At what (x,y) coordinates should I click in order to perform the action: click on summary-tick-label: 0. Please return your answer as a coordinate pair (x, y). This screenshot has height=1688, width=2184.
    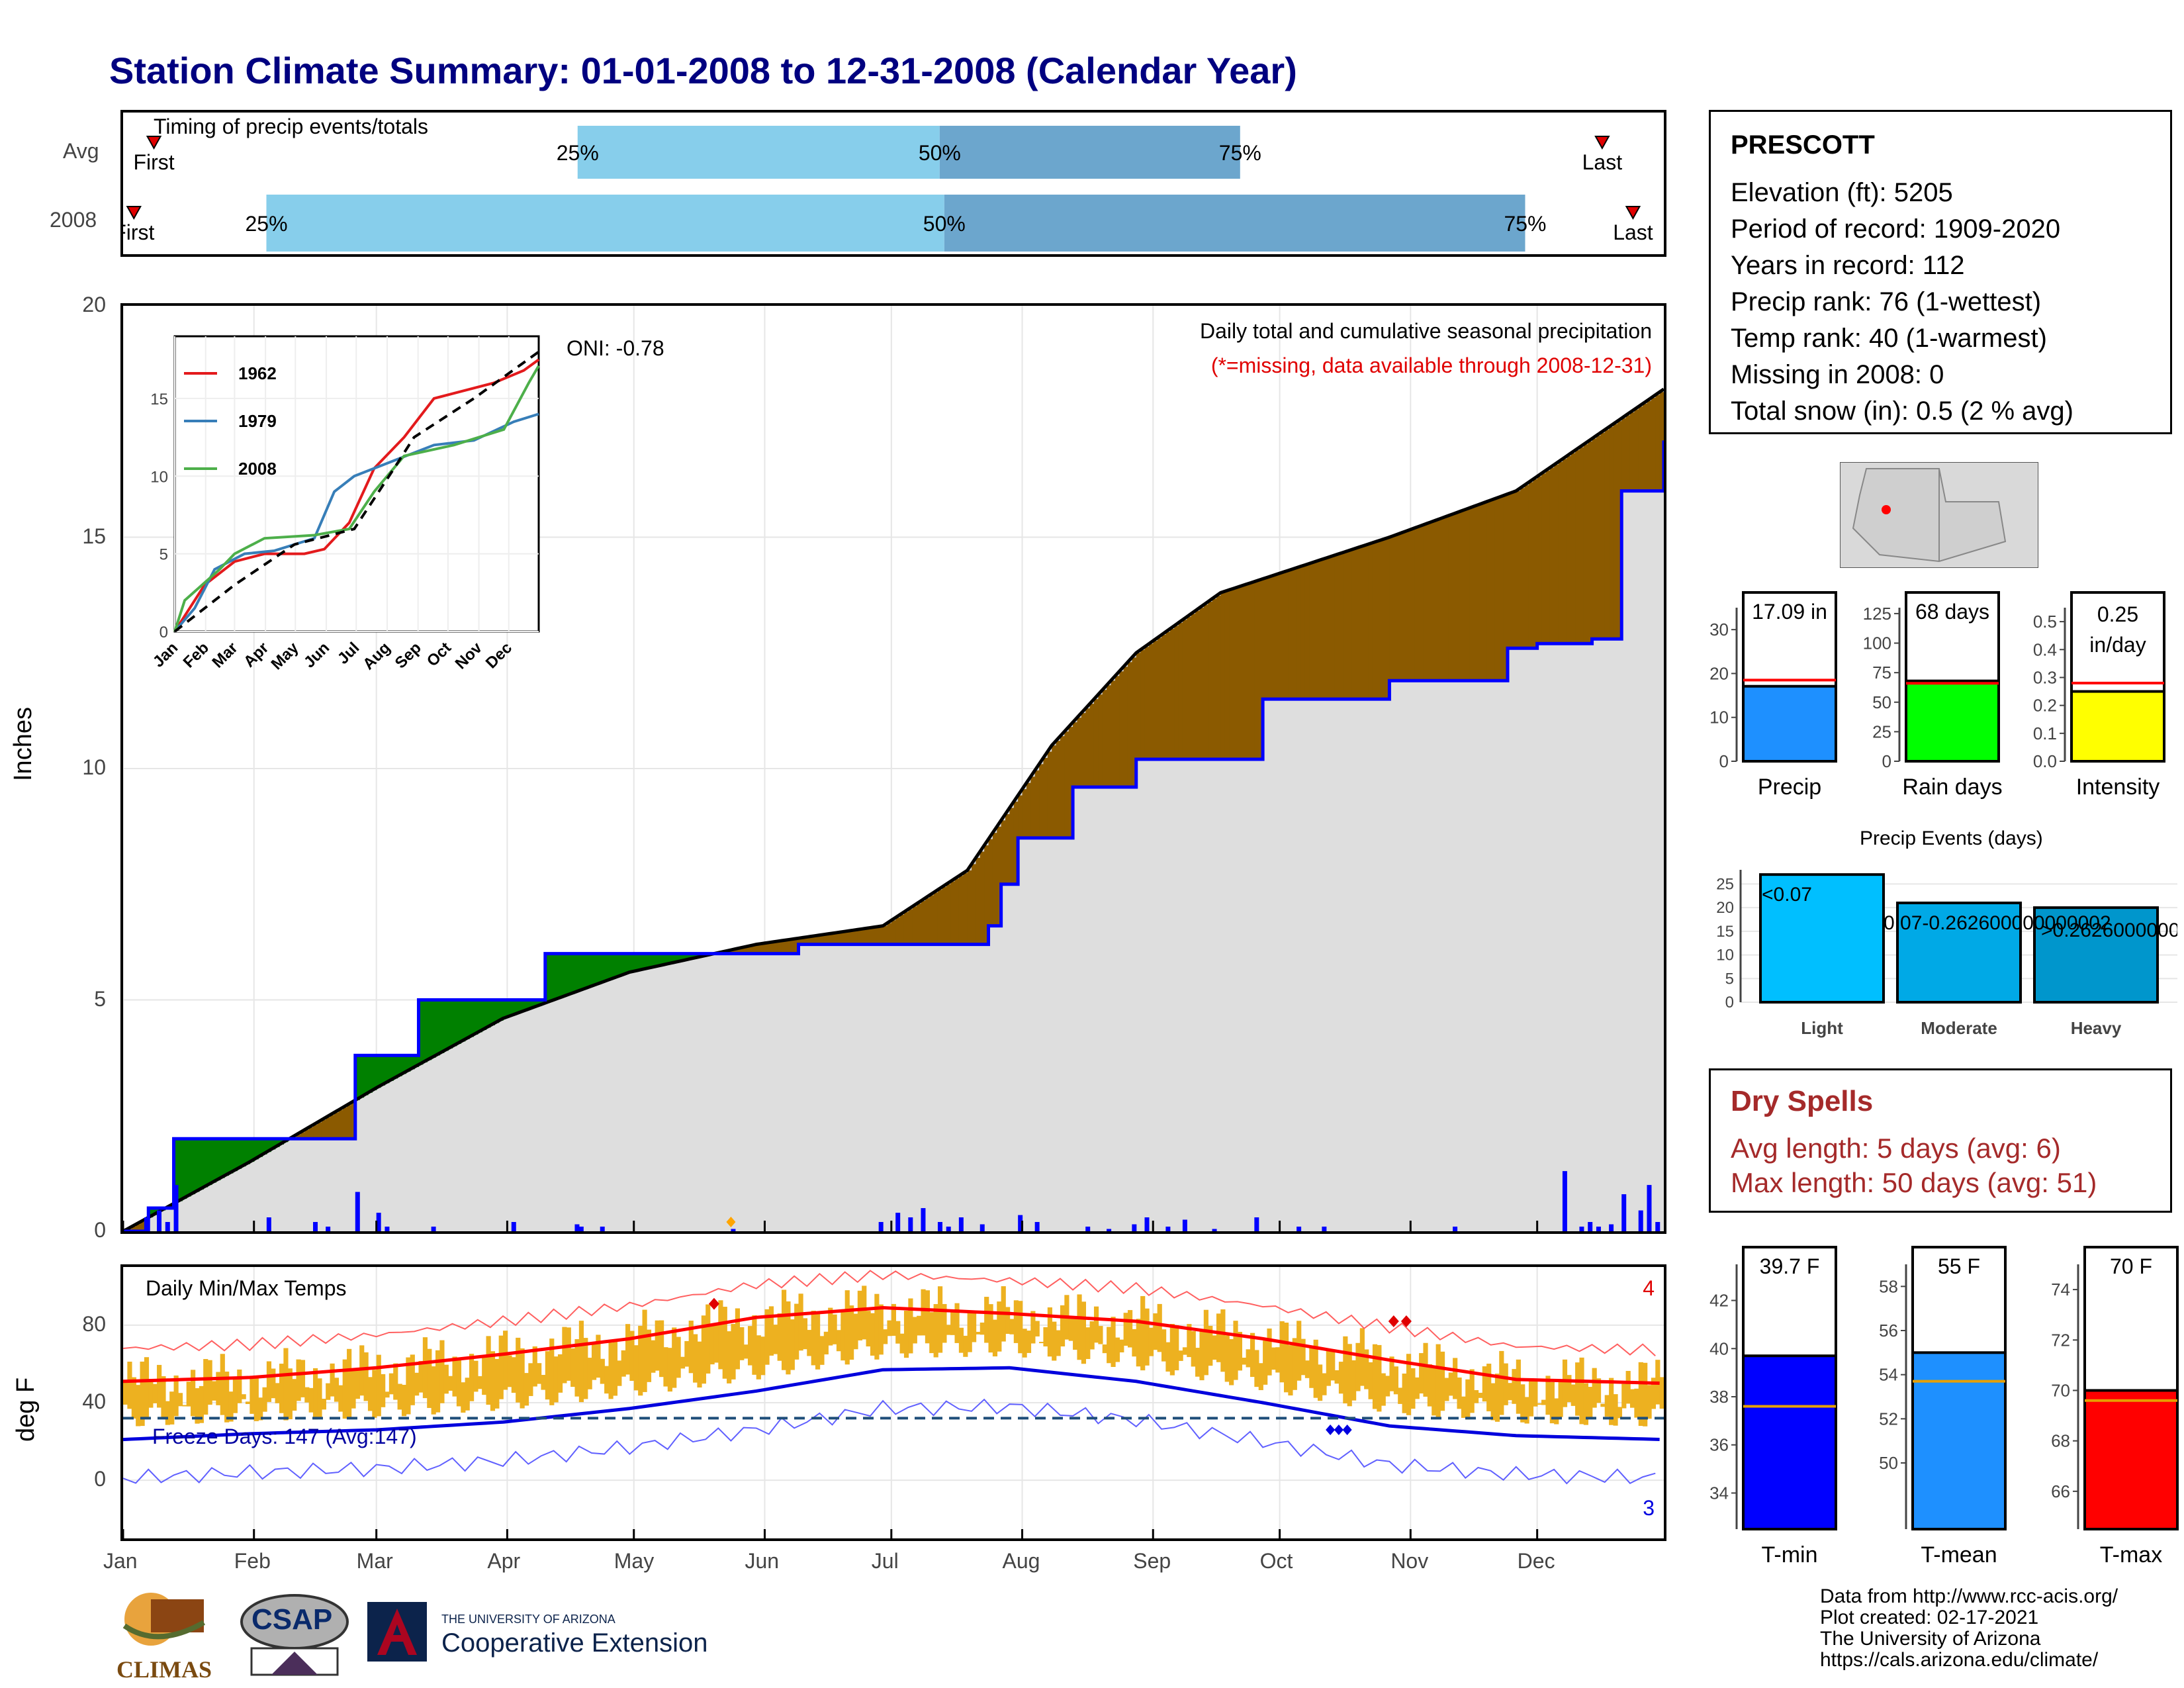
    Looking at the image, I should click on (1724, 761).